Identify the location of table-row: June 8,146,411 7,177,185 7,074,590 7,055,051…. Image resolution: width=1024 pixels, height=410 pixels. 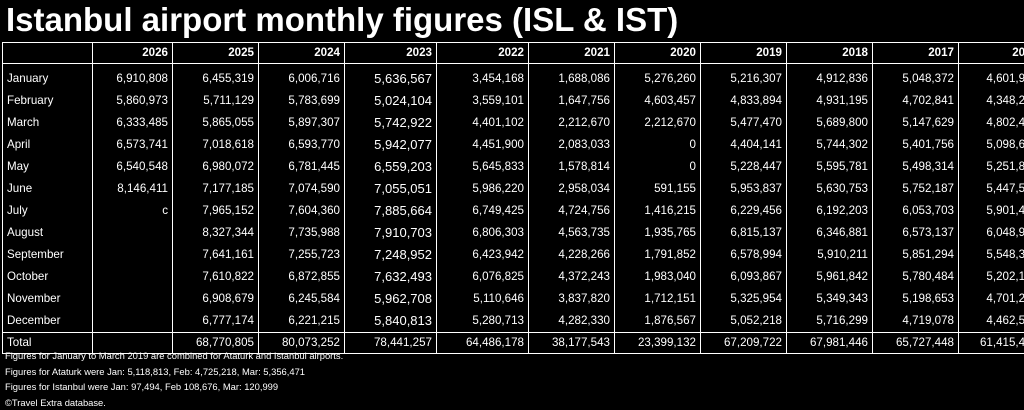
(513, 189).